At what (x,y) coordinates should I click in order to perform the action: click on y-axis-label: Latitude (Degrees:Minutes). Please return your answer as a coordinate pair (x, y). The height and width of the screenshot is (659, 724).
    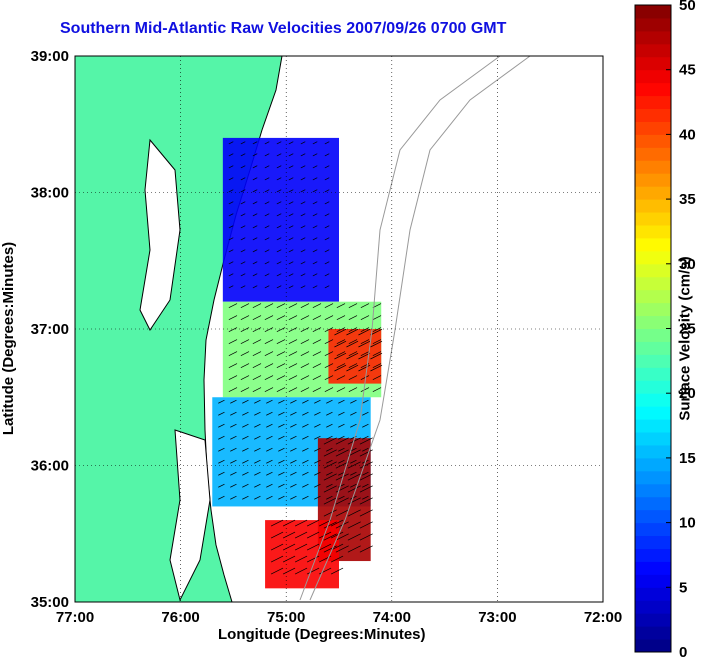
    Looking at the image, I should click on (9, 338).